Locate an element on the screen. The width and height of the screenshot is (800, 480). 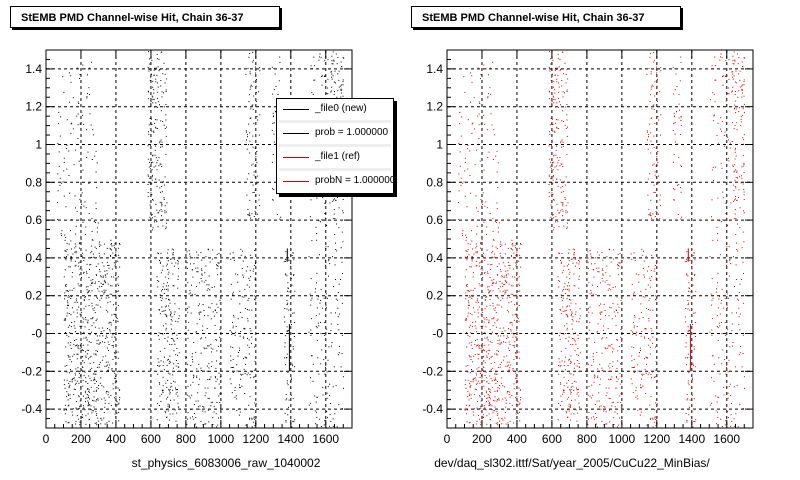
y-tick-label: 1.4 is located at coordinates (33, 69).